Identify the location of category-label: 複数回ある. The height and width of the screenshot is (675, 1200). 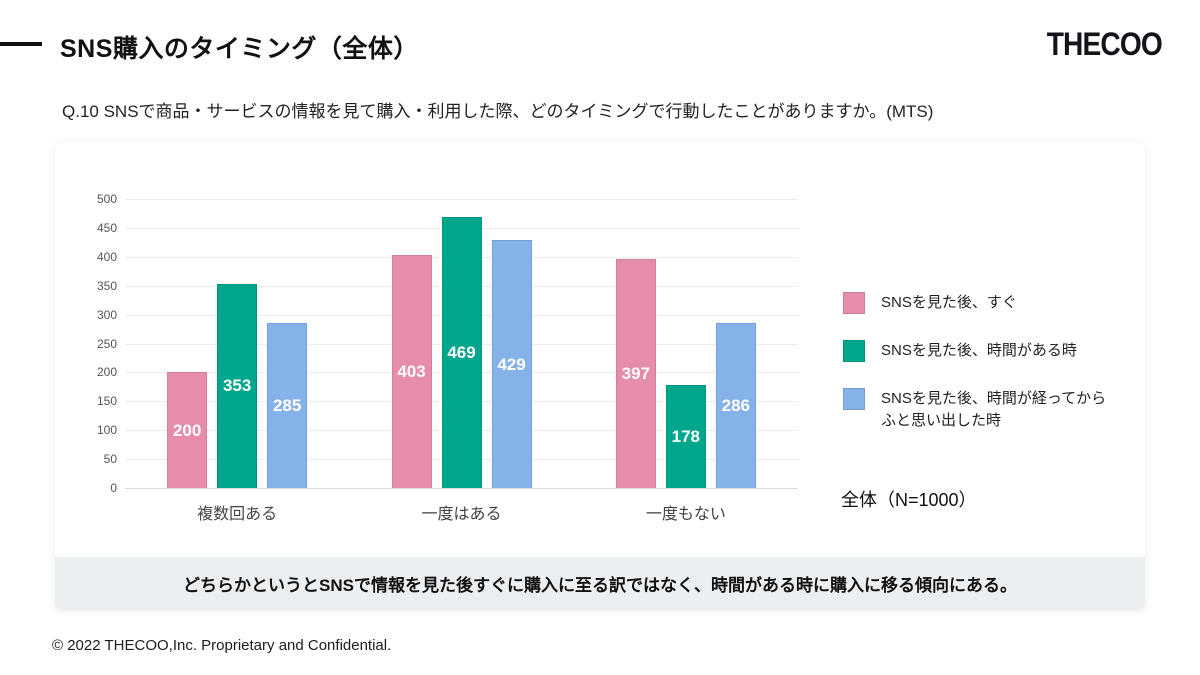
(237, 514).